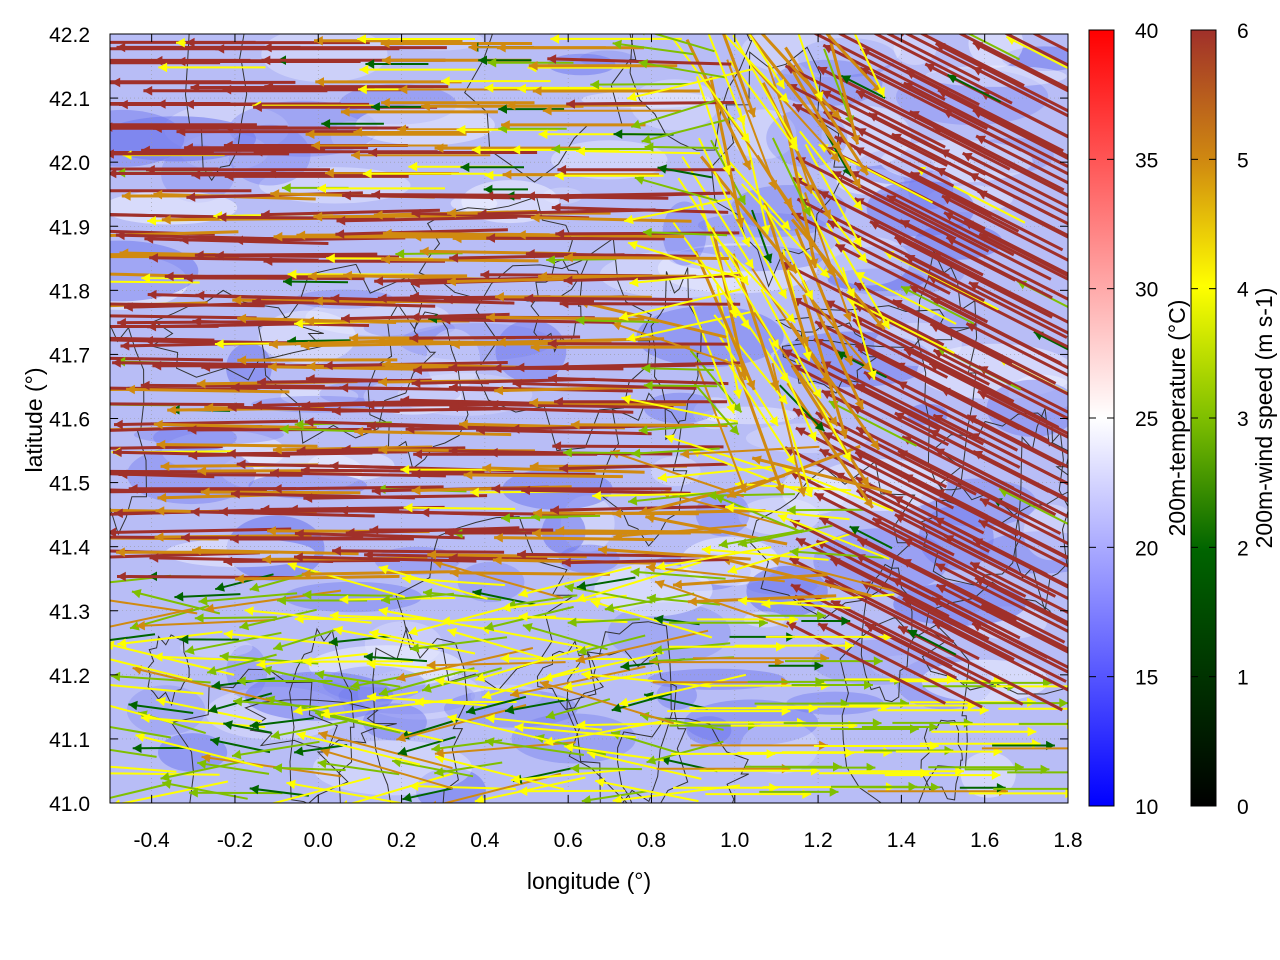 This screenshot has height=960, width=1280. Describe the element at coordinates (1146, 290) in the screenshot. I see `temperature-colorbar-tick-label: 30` at that location.